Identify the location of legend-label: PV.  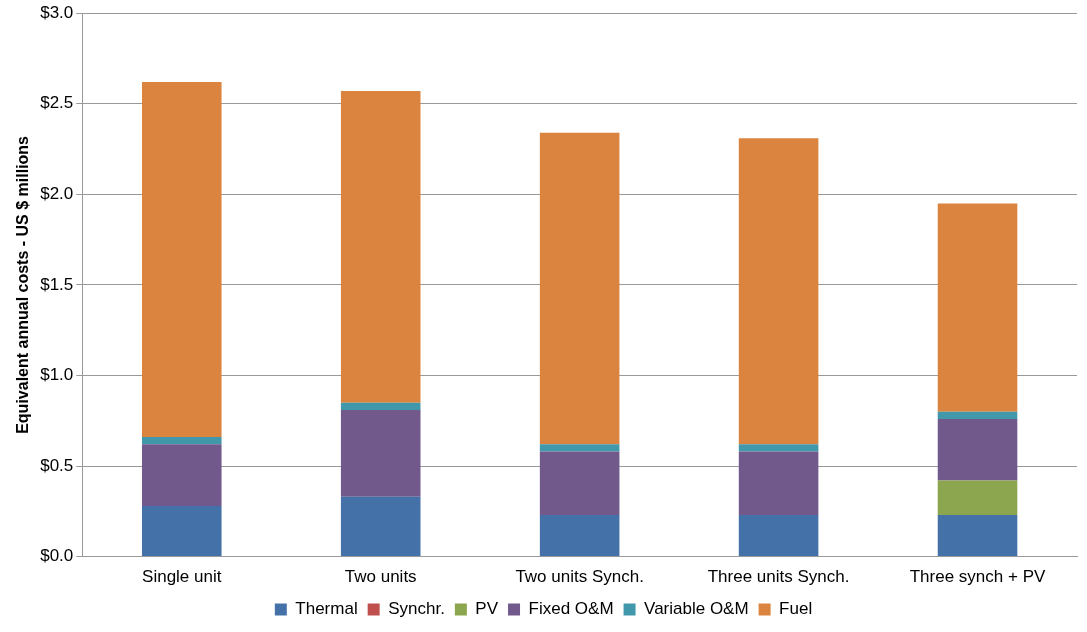
(487, 609).